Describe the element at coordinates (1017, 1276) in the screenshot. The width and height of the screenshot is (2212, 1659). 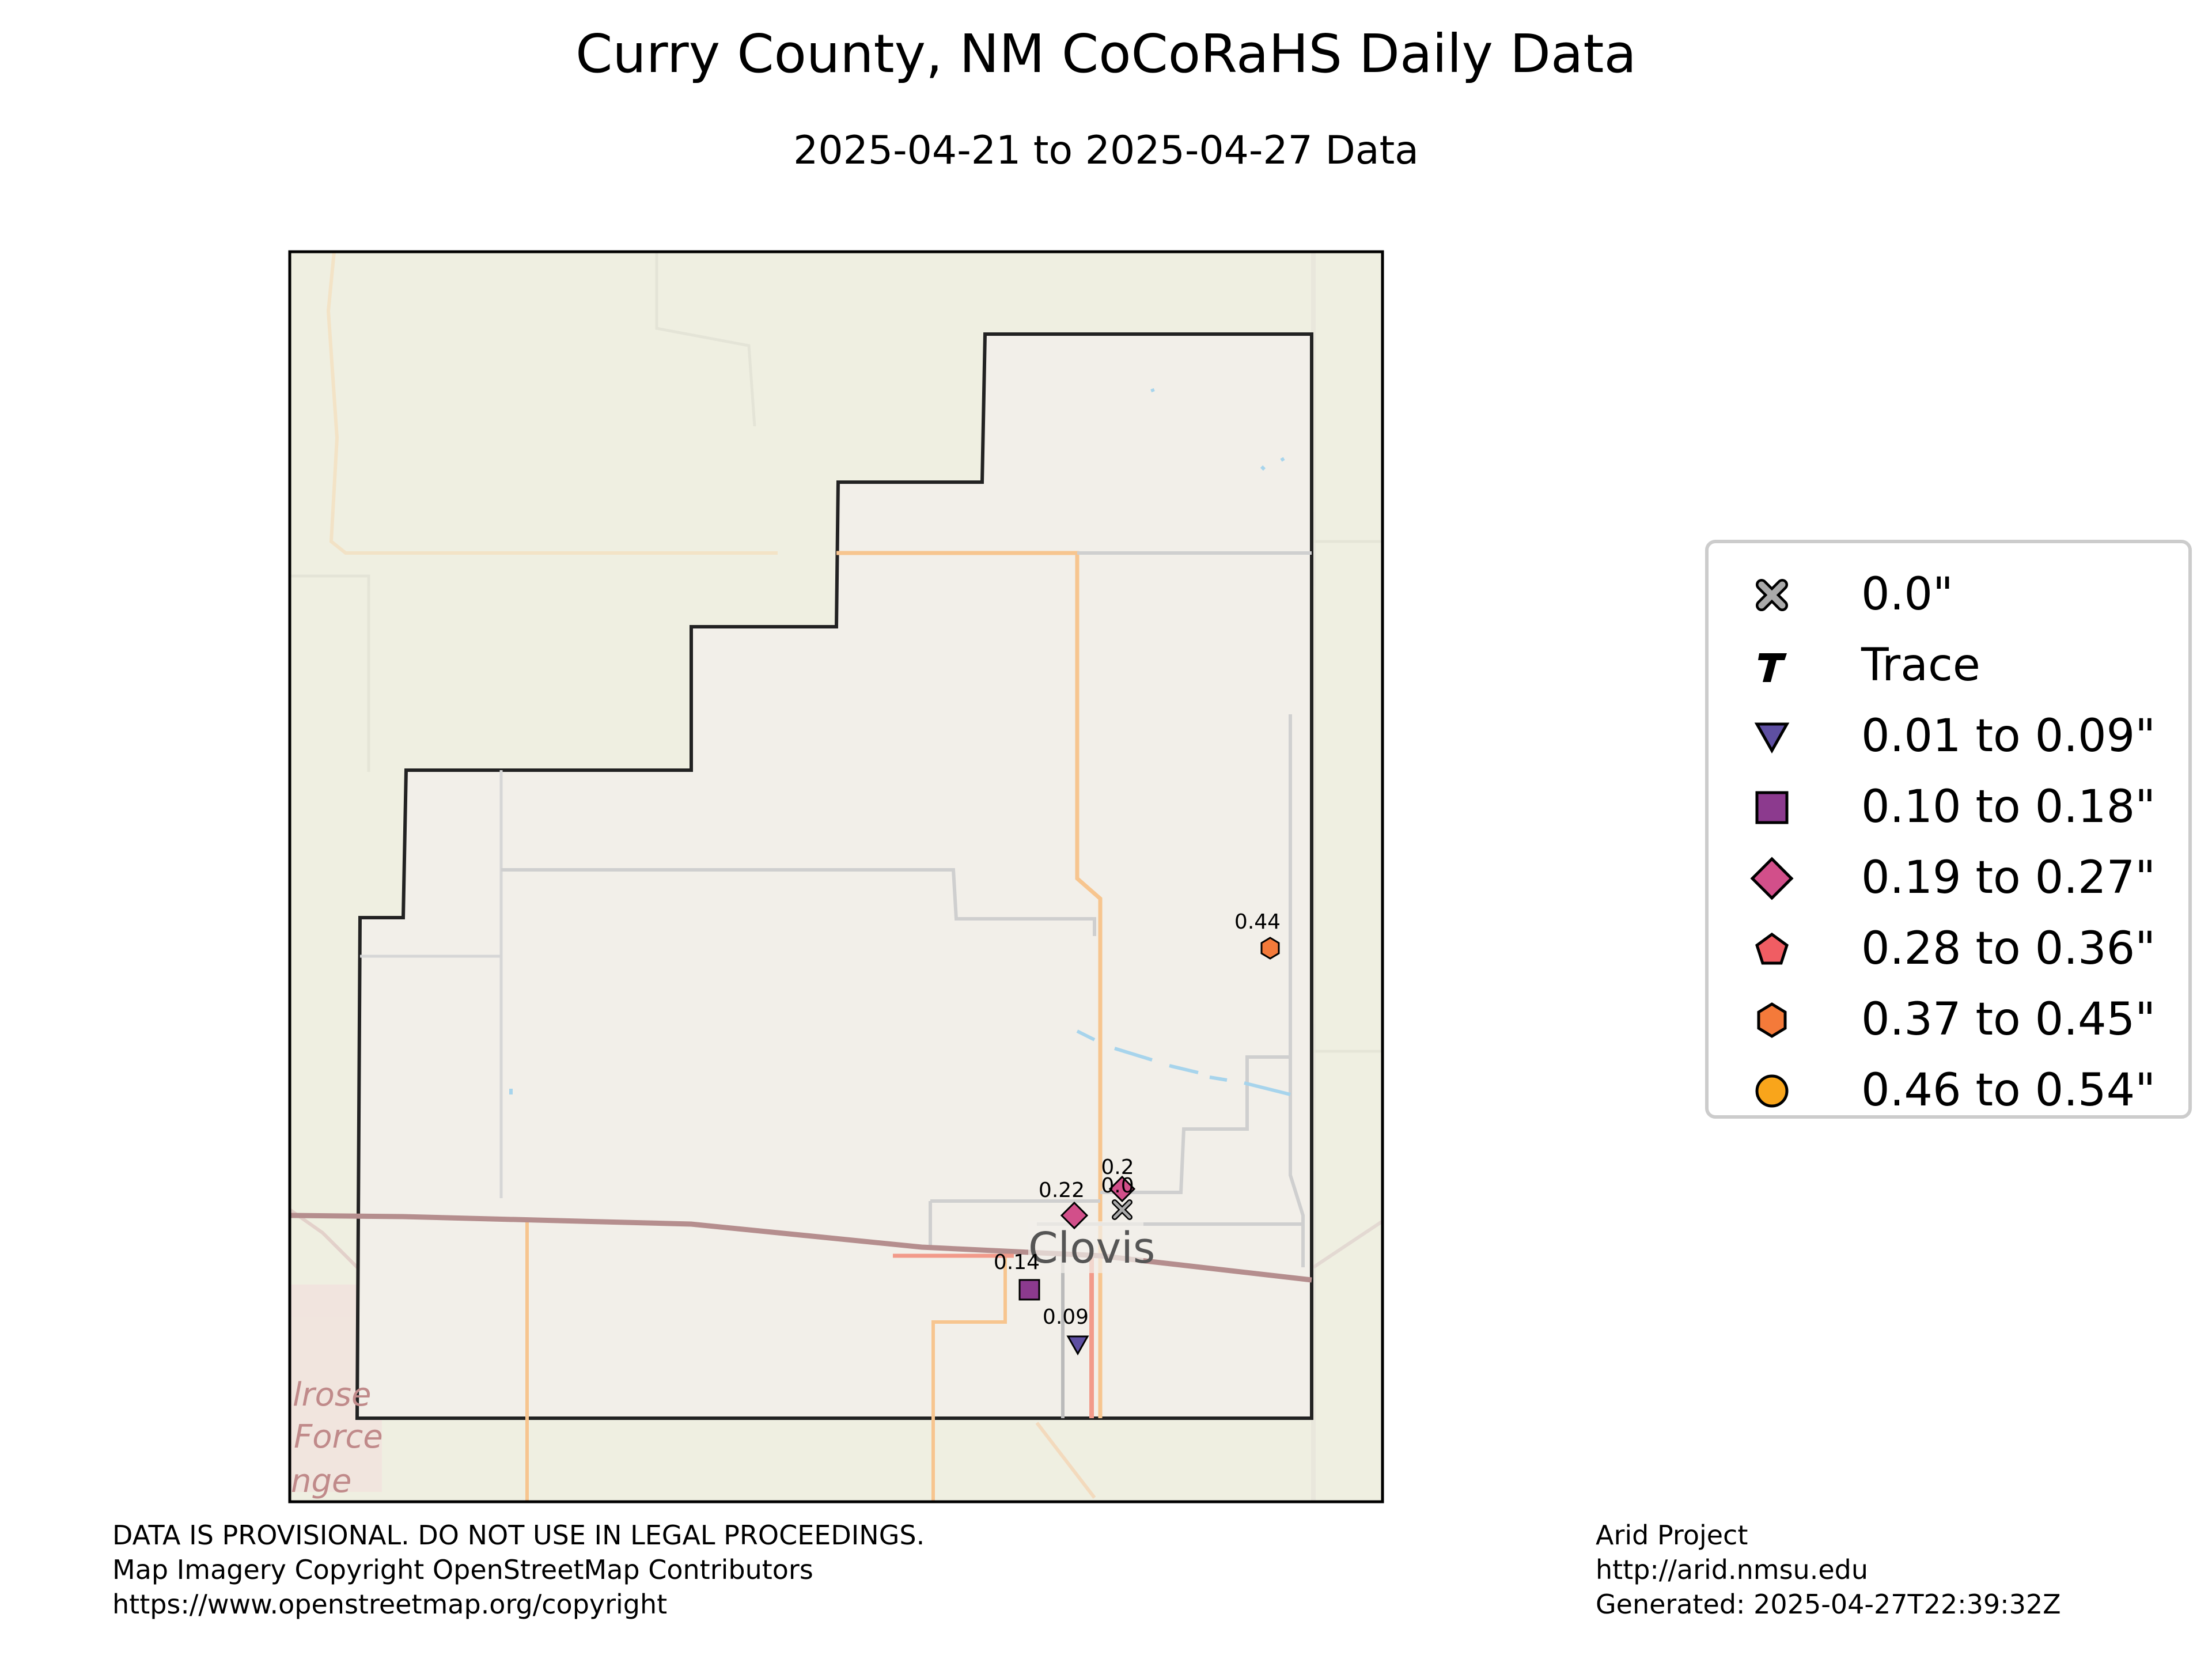
I see `station-square: 0.14` at that location.